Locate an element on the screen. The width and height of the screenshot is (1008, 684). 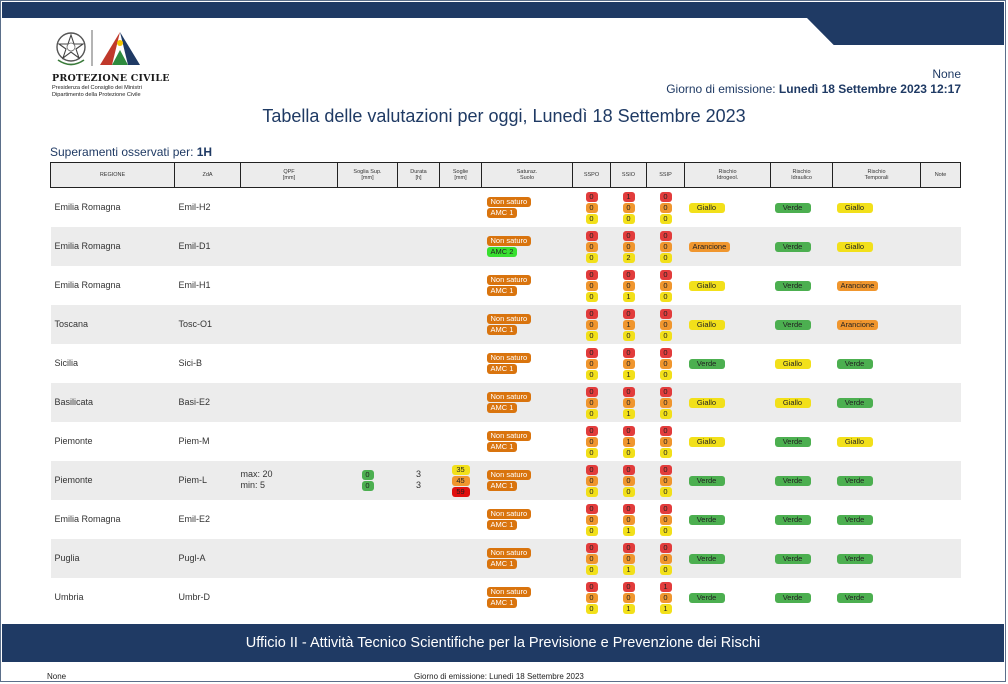
zda-cell: Piem-M is located at coordinates (194, 441).